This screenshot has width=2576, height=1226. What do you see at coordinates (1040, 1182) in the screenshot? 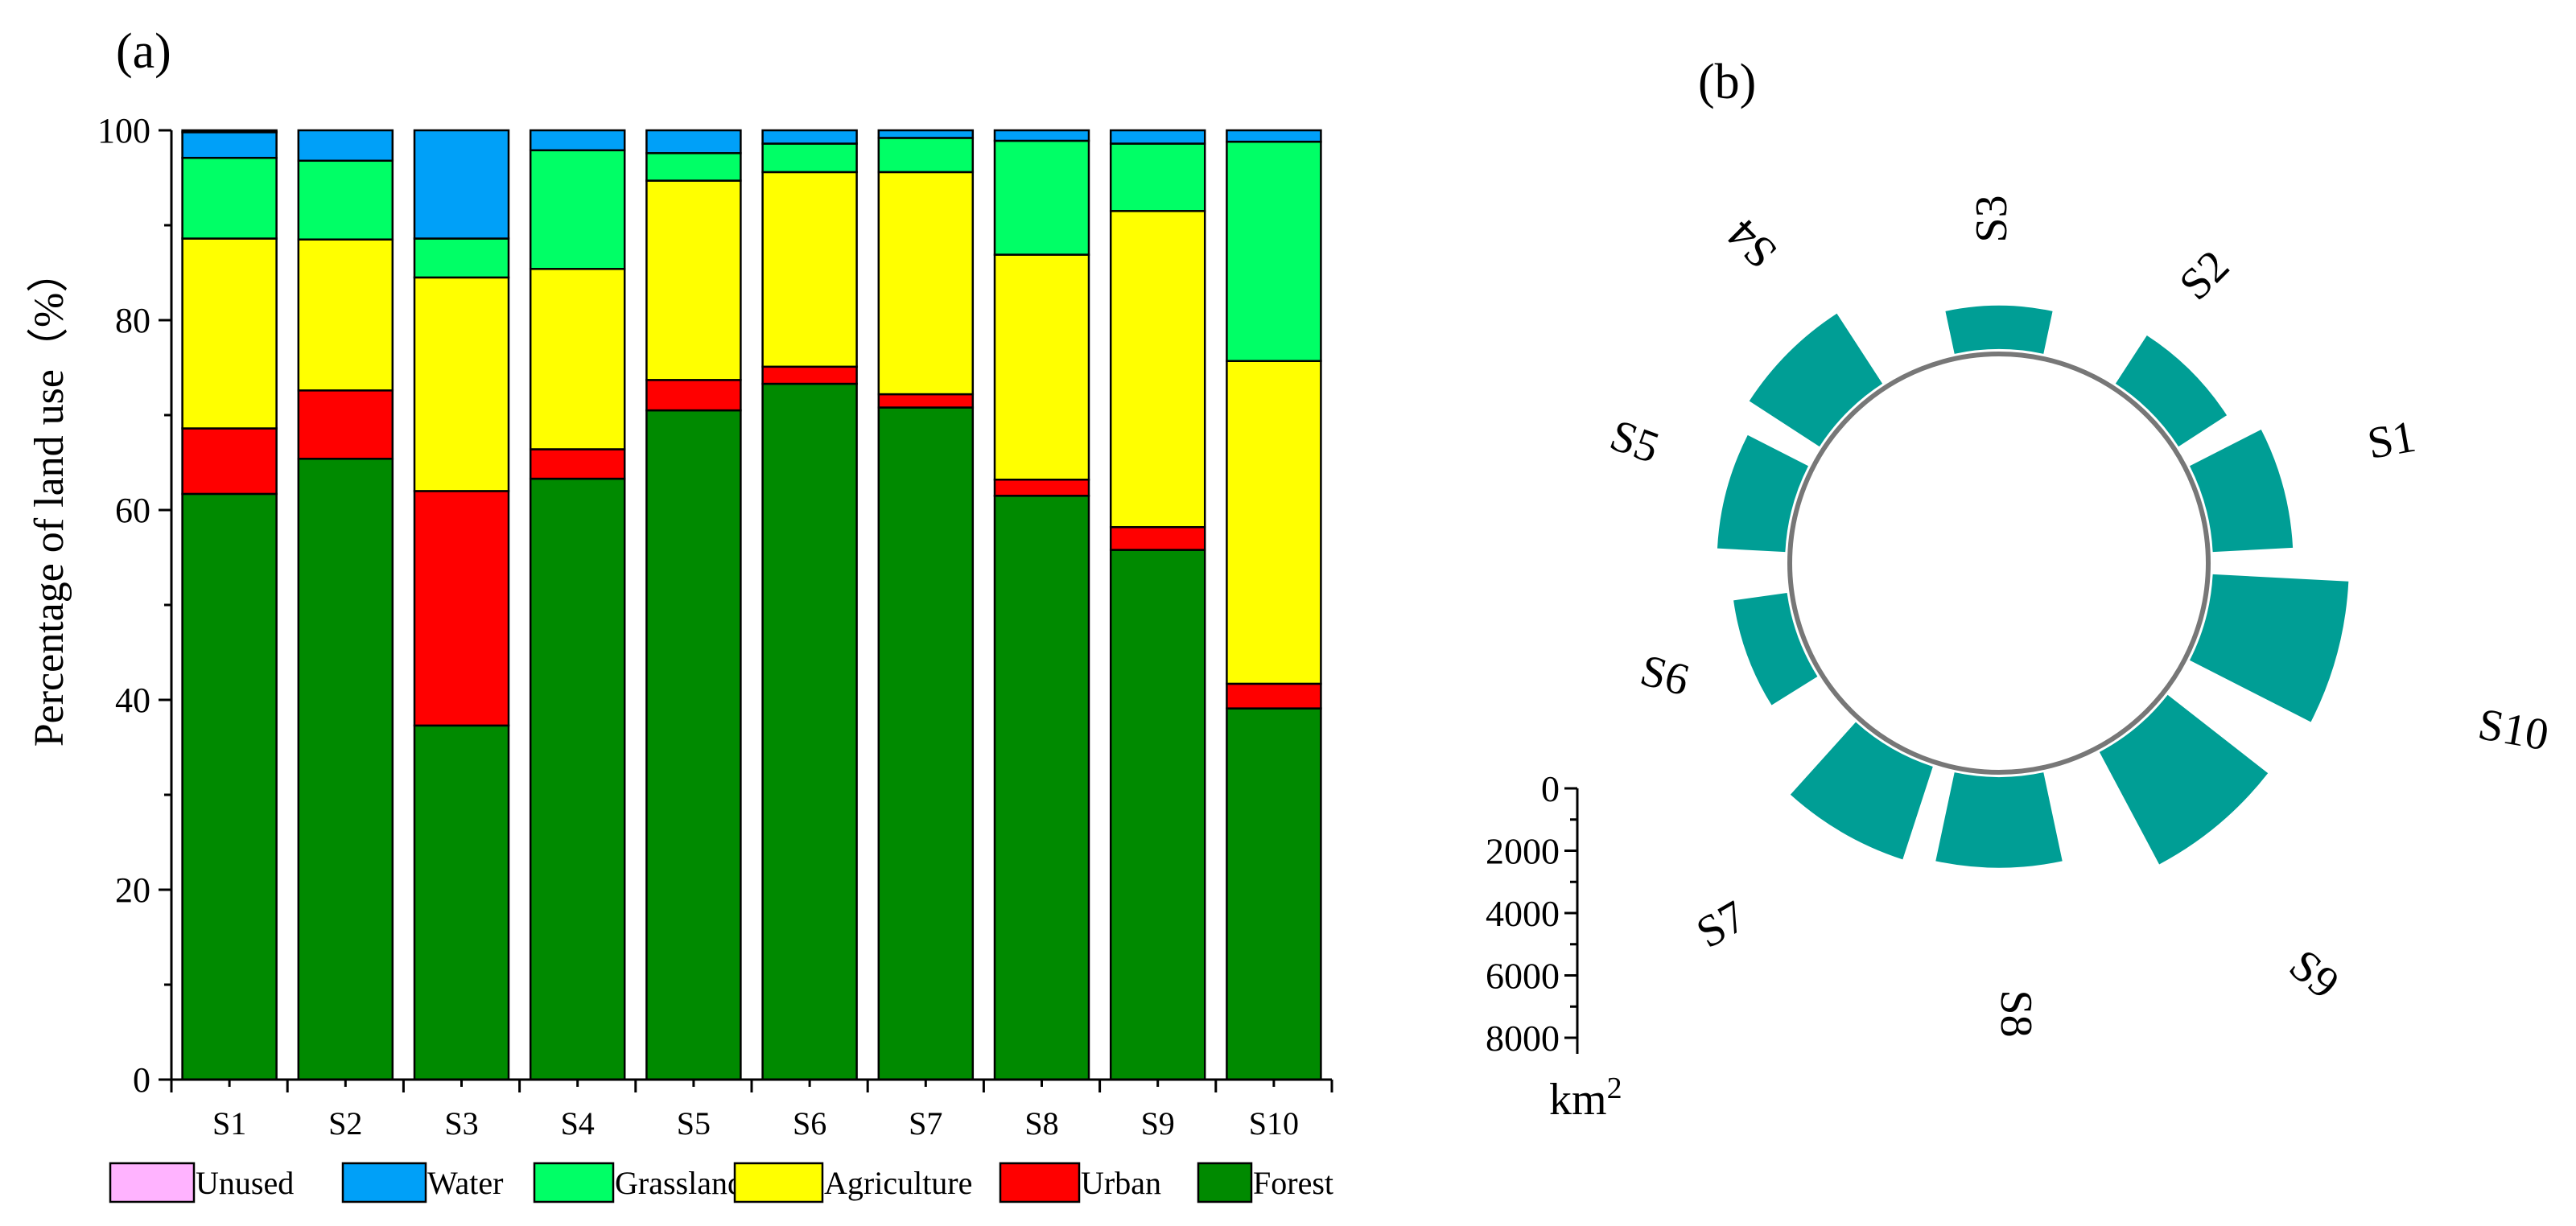
I see `legend-swatch-urban` at bounding box center [1040, 1182].